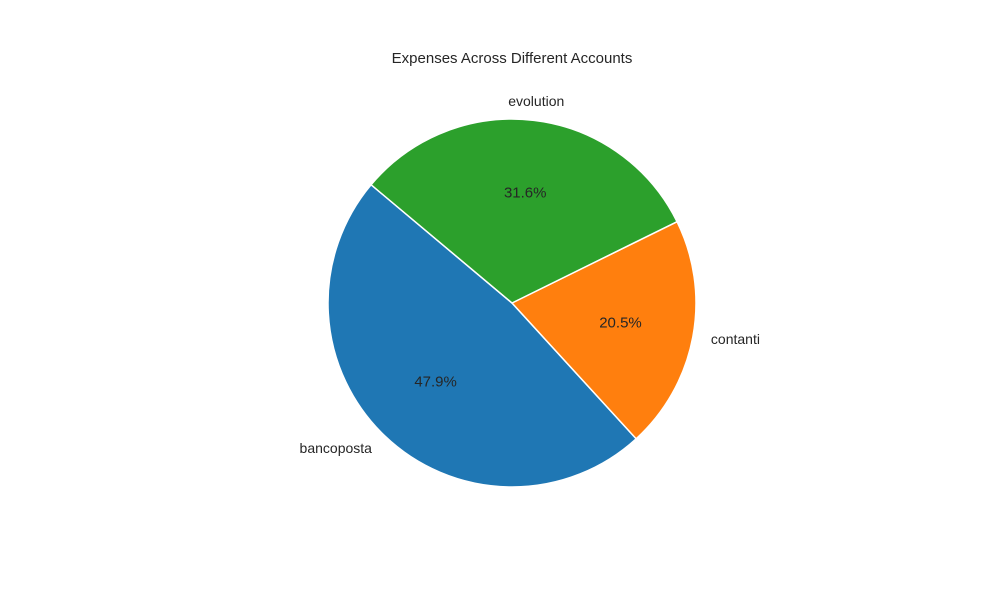 This screenshot has width=1000, height=600. I want to click on slice-percent-evolution: 31.6%, so click(525, 192).